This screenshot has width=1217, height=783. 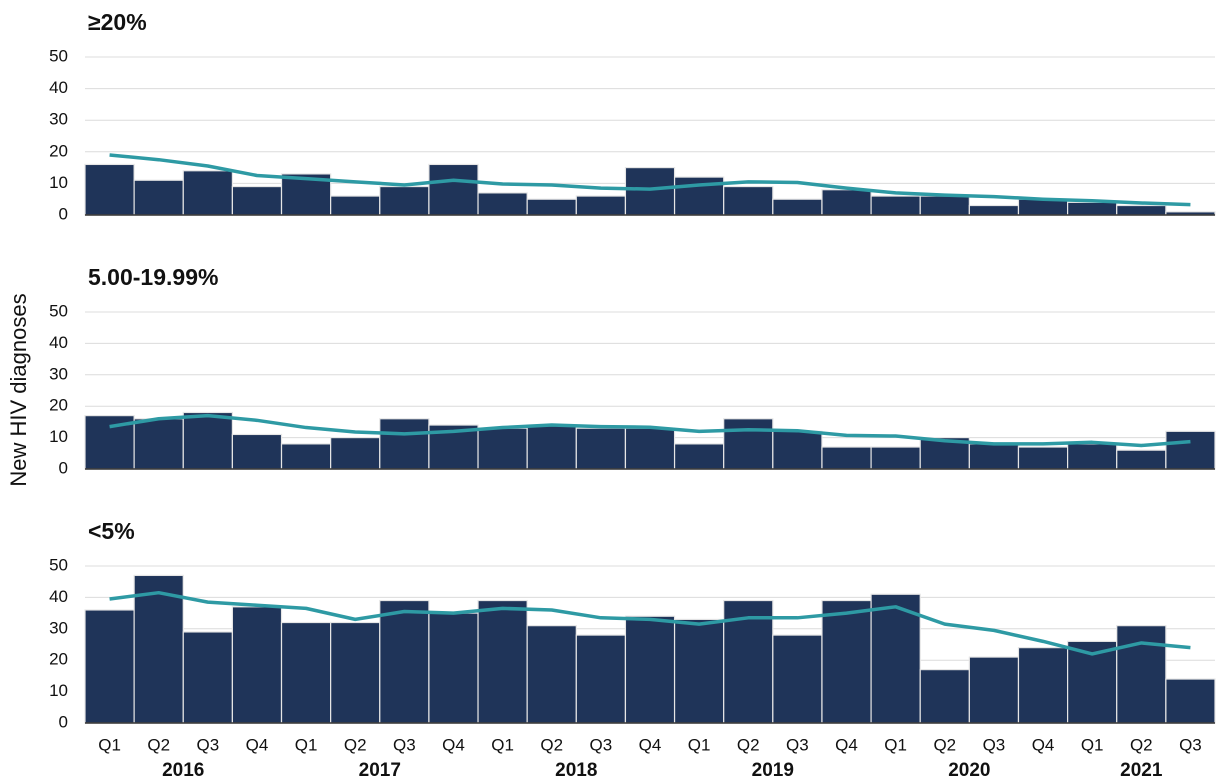 I want to click on year-label: 2017, so click(x=380, y=770).